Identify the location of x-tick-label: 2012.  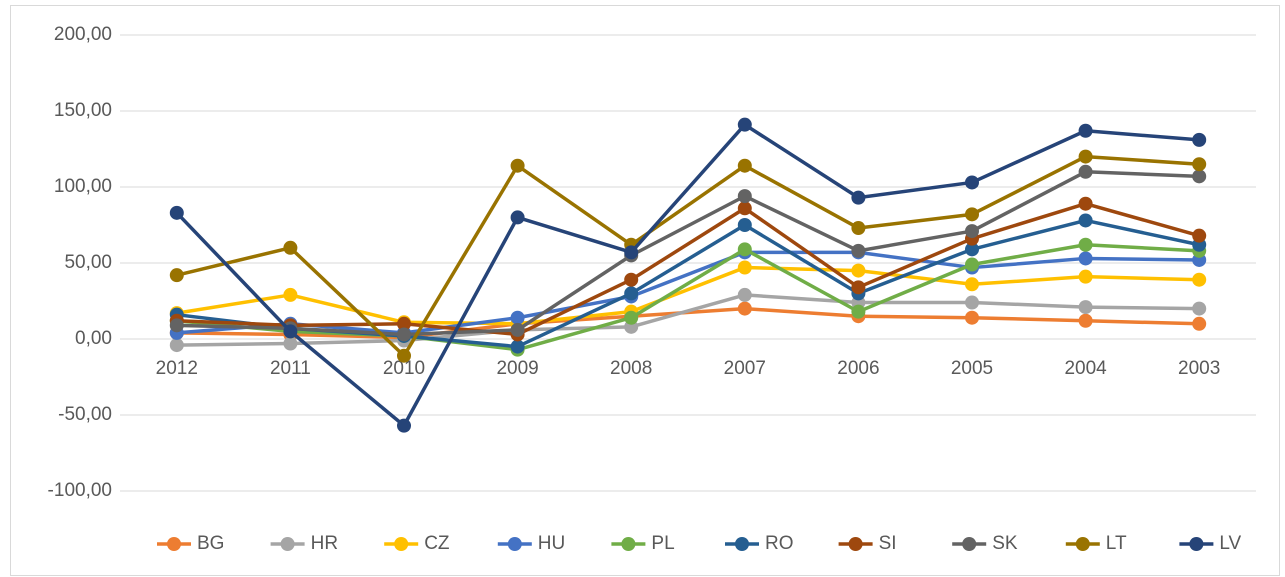
(177, 368).